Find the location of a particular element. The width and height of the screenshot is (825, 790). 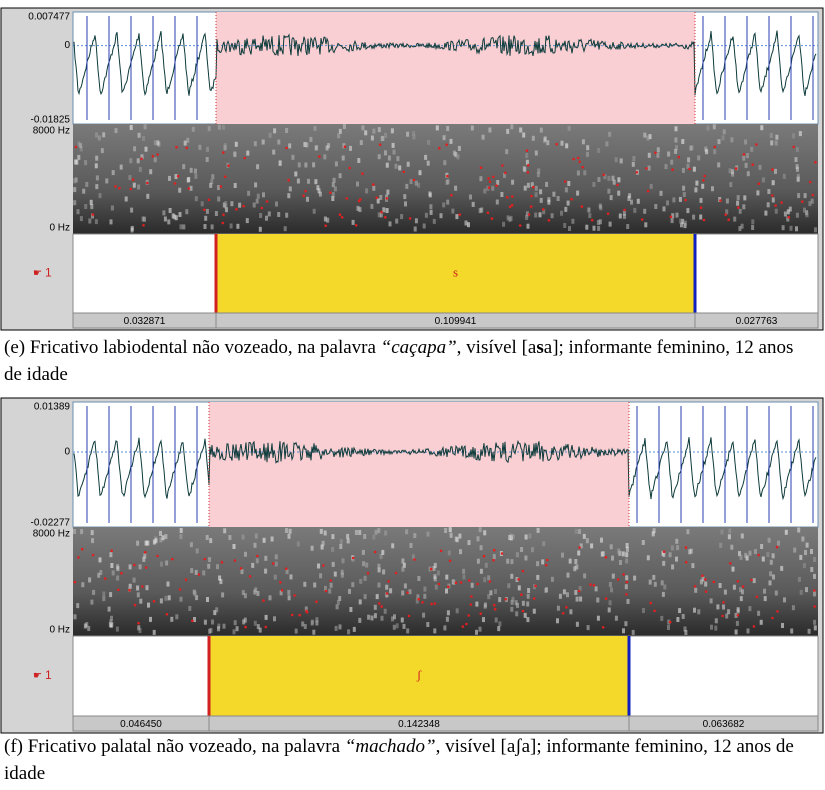

waveform is located at coordinates (445, 63).